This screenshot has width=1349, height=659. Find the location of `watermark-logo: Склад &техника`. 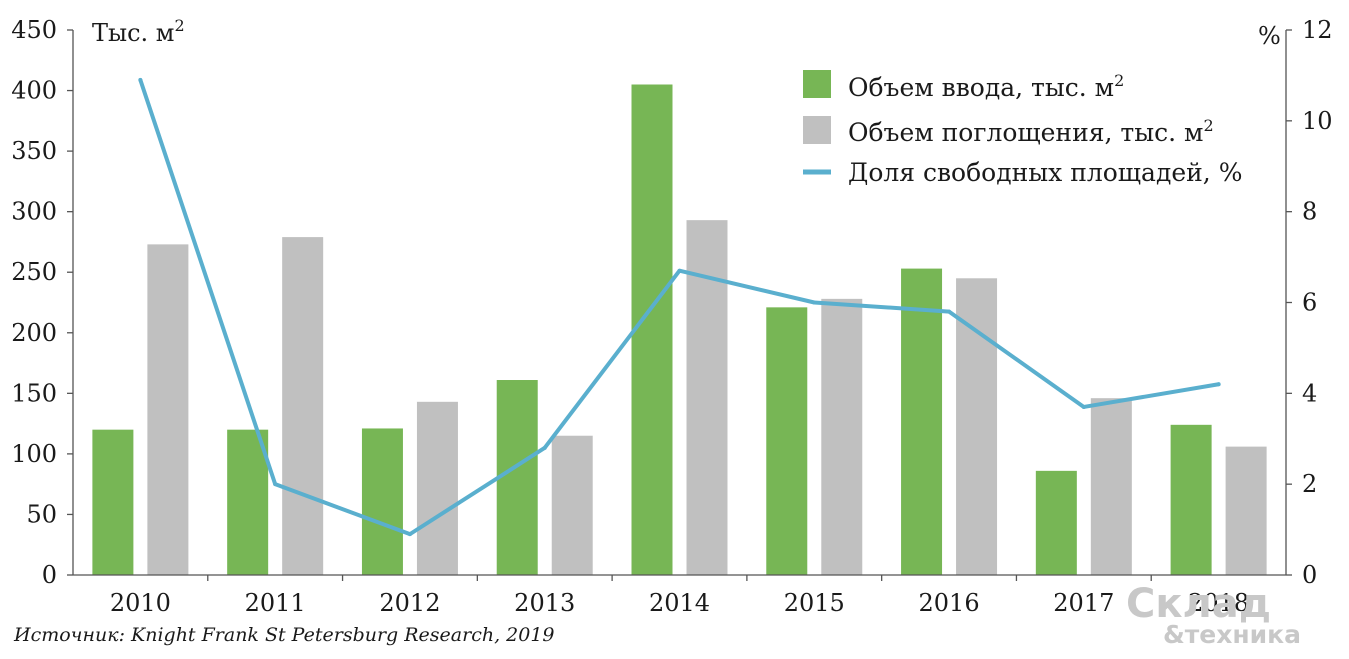

watermark-logo: Склад &техника is located at coordinates (1213, 615).